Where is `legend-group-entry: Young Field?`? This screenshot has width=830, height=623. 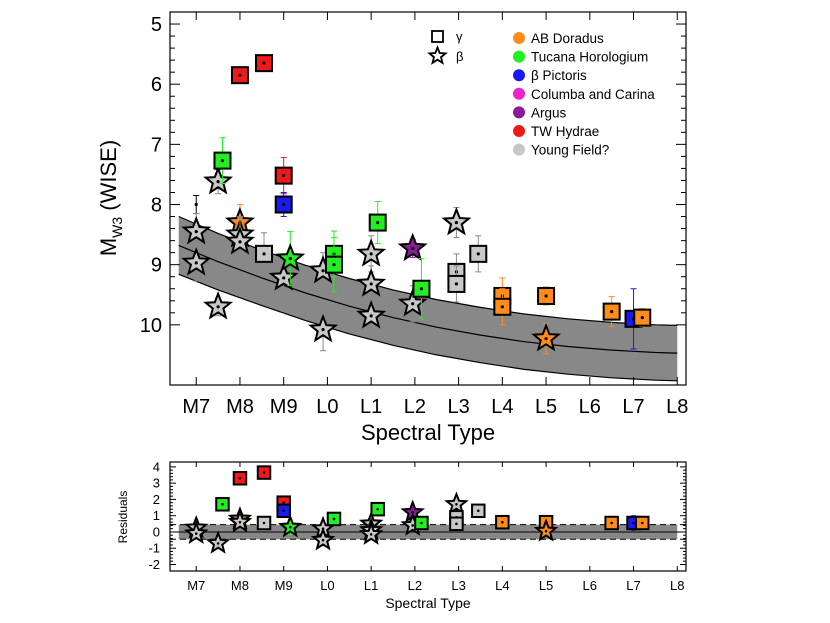 legend-group-entry: Young Field? is located at coordinates (561, 150).